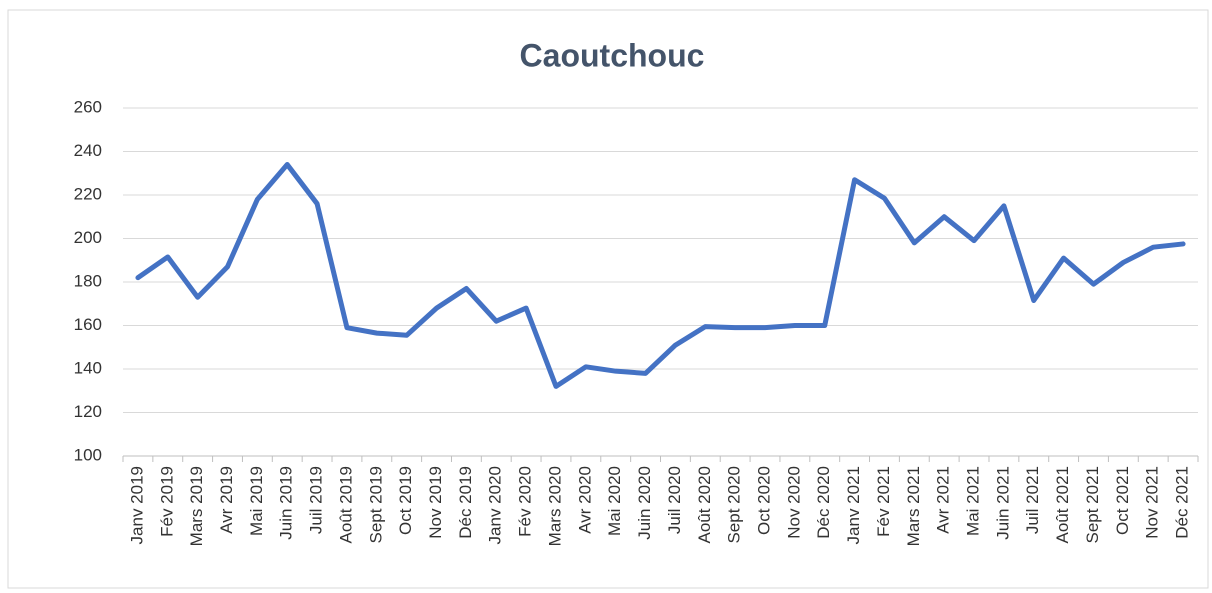 This screenshot has height=593, width=1212. What do you see at coordinates (1182, 502) in the screenshot?
I see `x-tick-label: Déc 2021` at bounding box center [1182, 502].